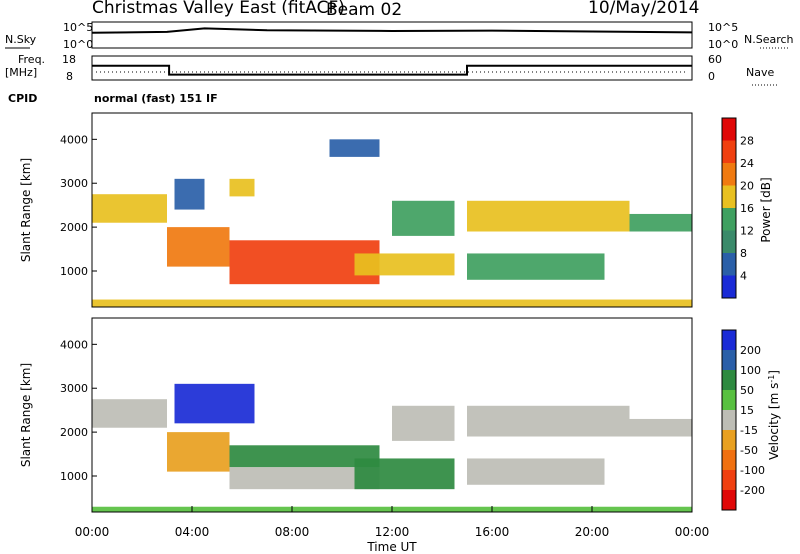 The image size is (800, 554). Describe the element at coordinates (723, 27) in the screenshot. I see `noise-tick-top-right: 10^5` at that location.